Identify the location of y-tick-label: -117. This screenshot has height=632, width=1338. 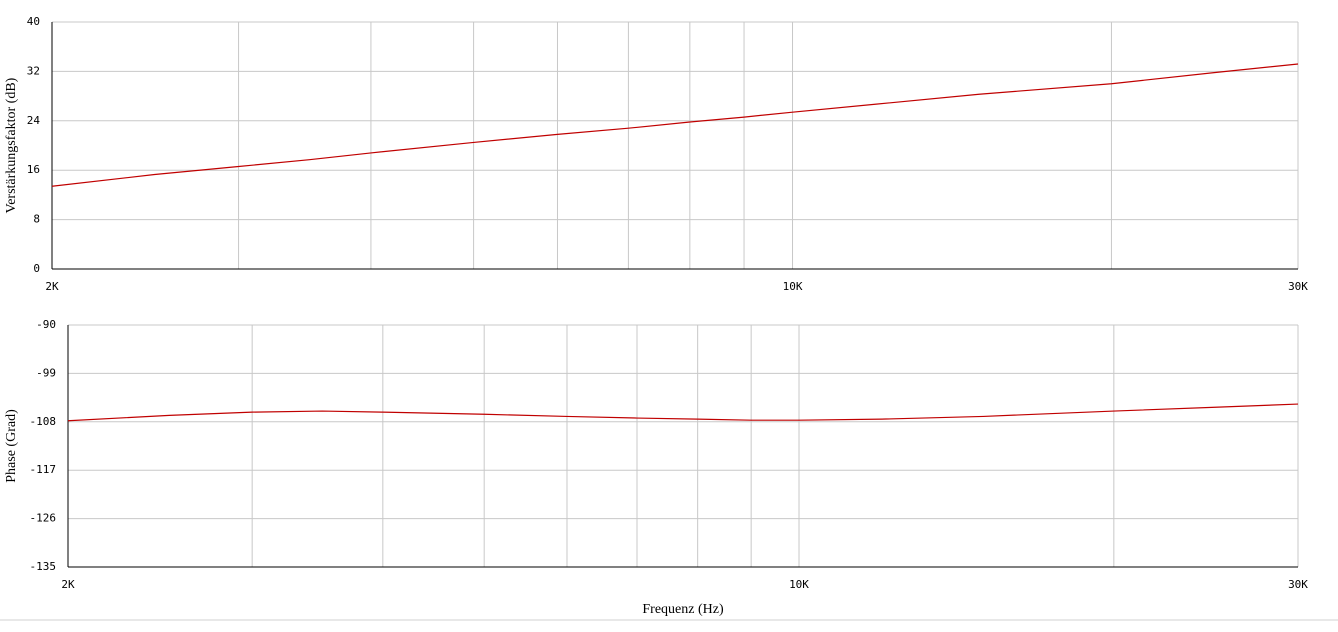
(43, 469).